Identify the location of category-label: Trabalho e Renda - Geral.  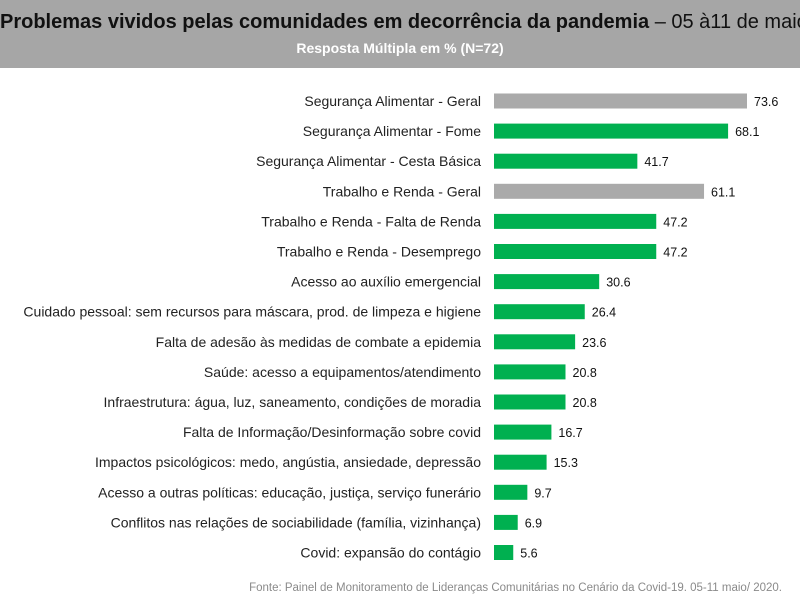
(402, 191).